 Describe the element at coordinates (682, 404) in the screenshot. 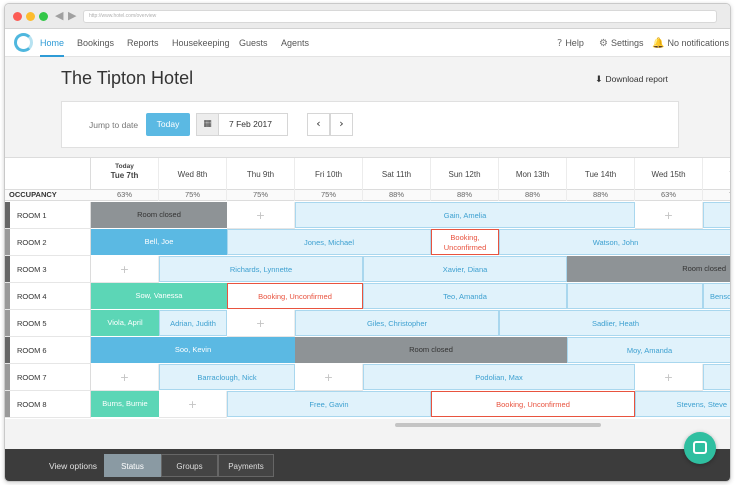

I see `booking-block: Stevens, Steve` at that location.